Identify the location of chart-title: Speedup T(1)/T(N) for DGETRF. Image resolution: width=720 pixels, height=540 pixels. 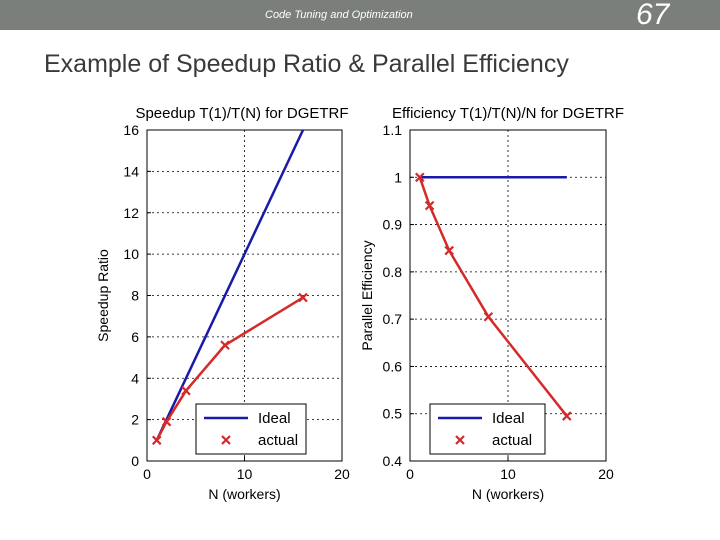
(241, 113).